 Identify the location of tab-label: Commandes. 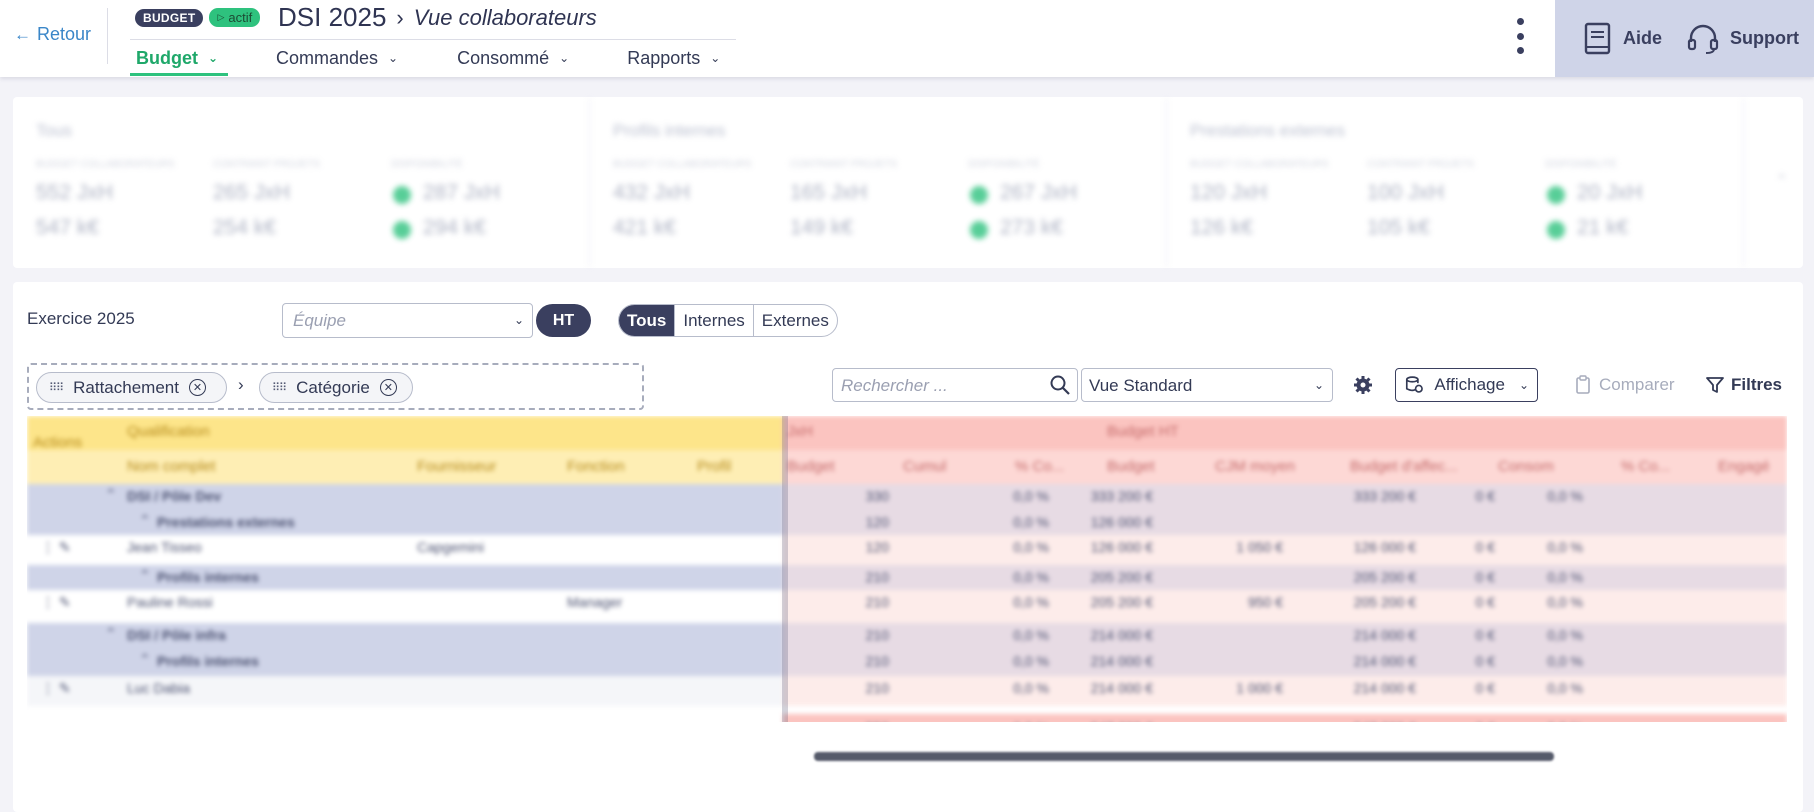
(327, 57).